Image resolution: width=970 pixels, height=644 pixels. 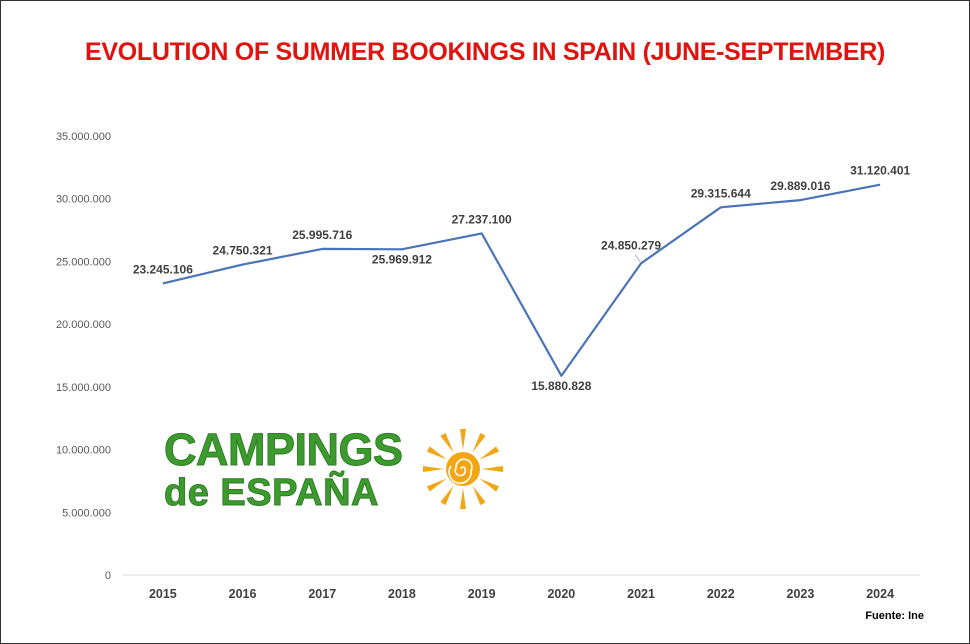 I want to click on logo-text-de-espana: de ESPAÑA, so click(x=271, y=493).